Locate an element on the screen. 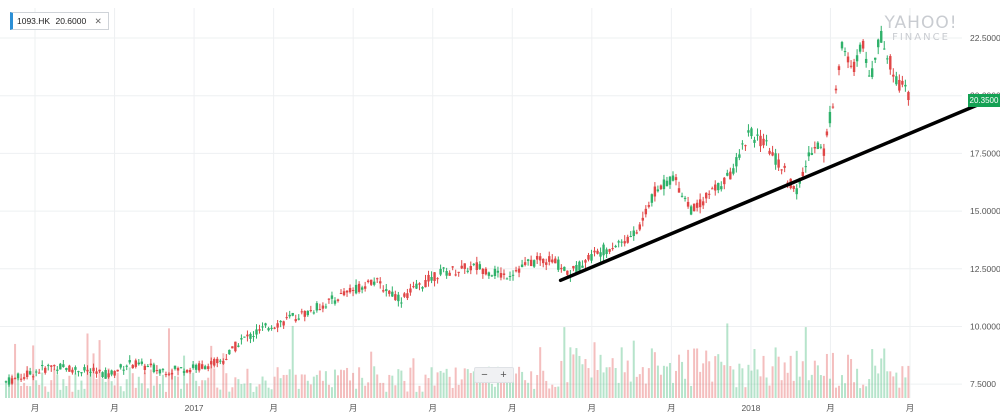  x-axis-labels: 月 月 2017 月 月 月 月 月 月 2018 月 月 is located at coordinates (473, 408).